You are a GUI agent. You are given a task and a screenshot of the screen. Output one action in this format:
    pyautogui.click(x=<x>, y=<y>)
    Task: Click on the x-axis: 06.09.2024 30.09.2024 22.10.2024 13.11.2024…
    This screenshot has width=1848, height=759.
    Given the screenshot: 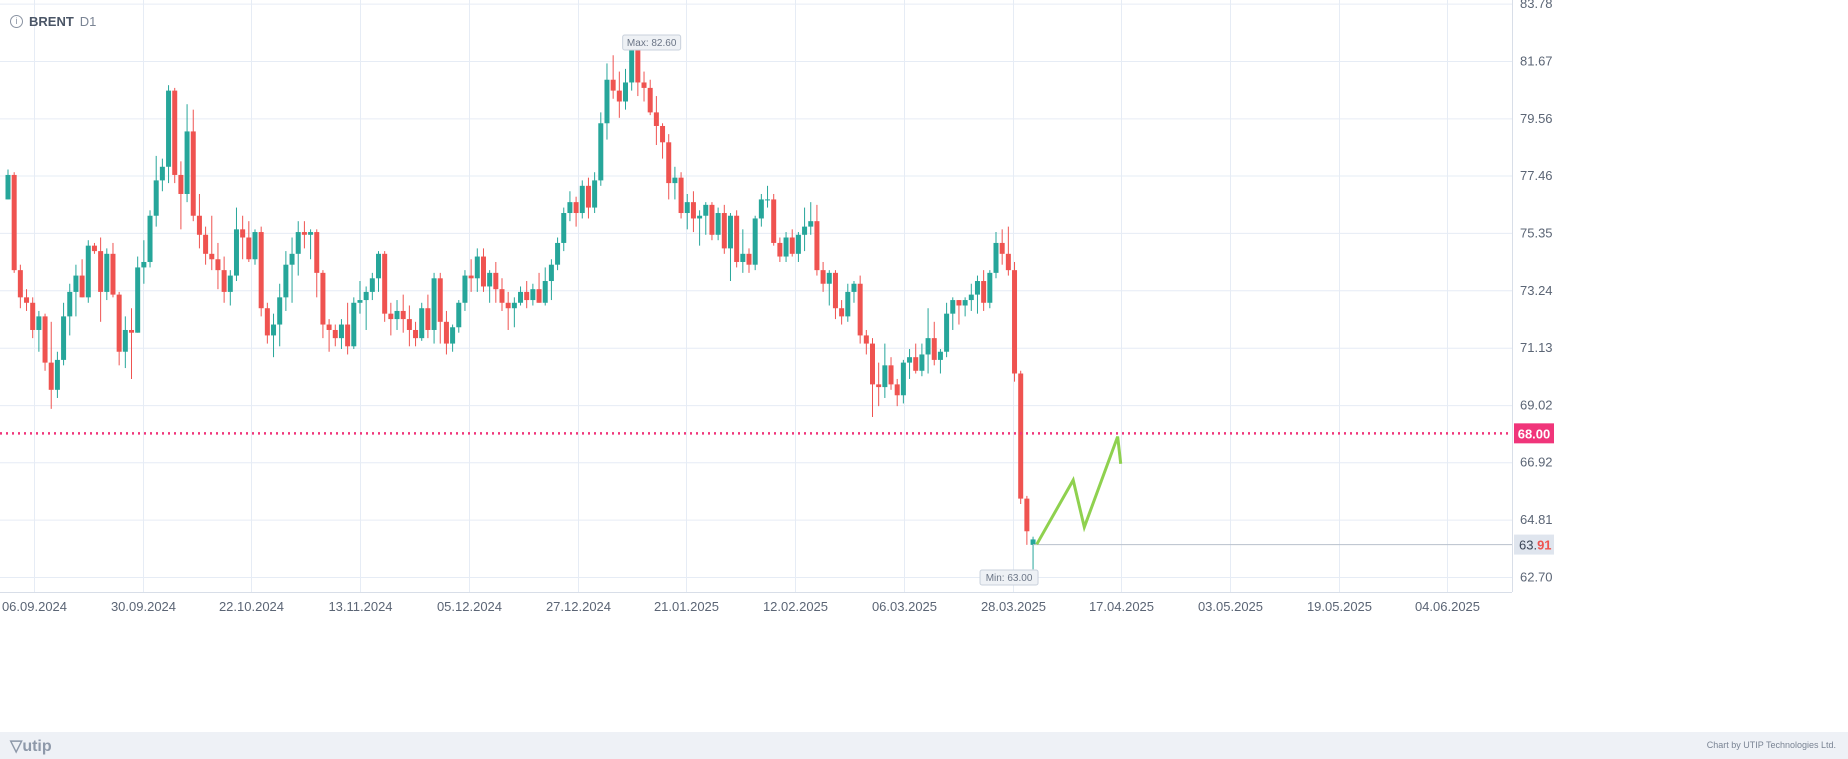 What is the action you would take?
    pyautogui.click(x=741, y=606)
    